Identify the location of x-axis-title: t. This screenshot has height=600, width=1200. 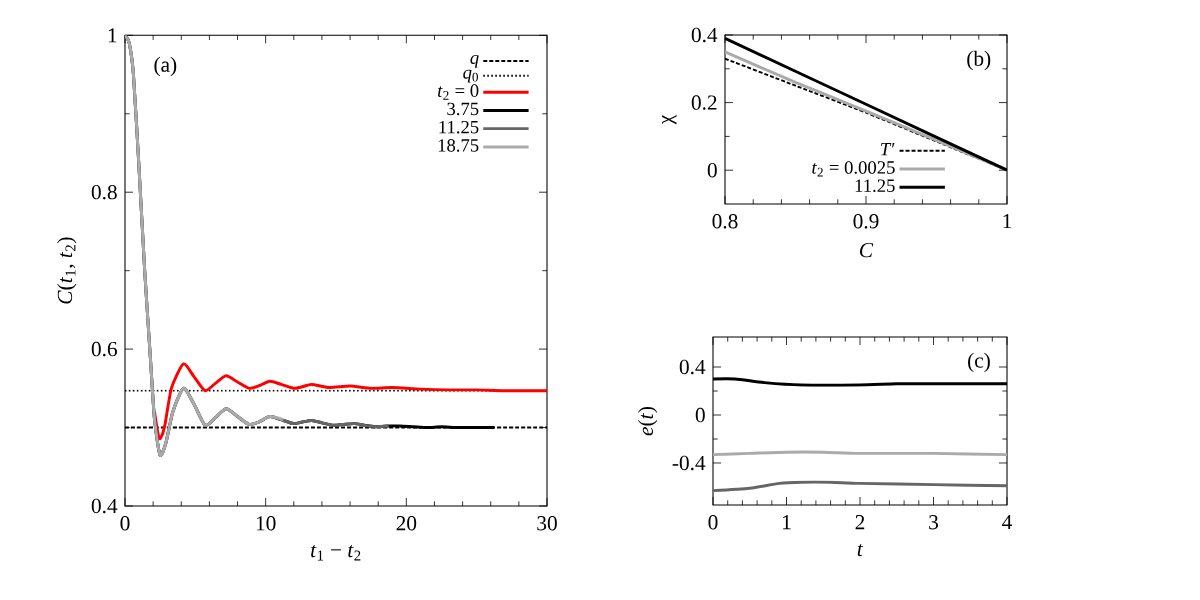
(860, 550).